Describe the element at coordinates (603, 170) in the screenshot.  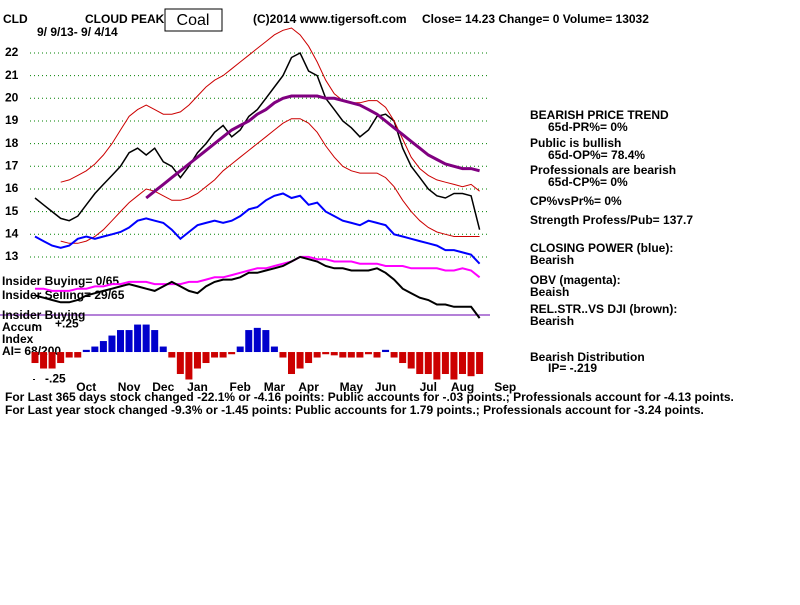
I see `signal-text: Professionals are bearish` at that location.